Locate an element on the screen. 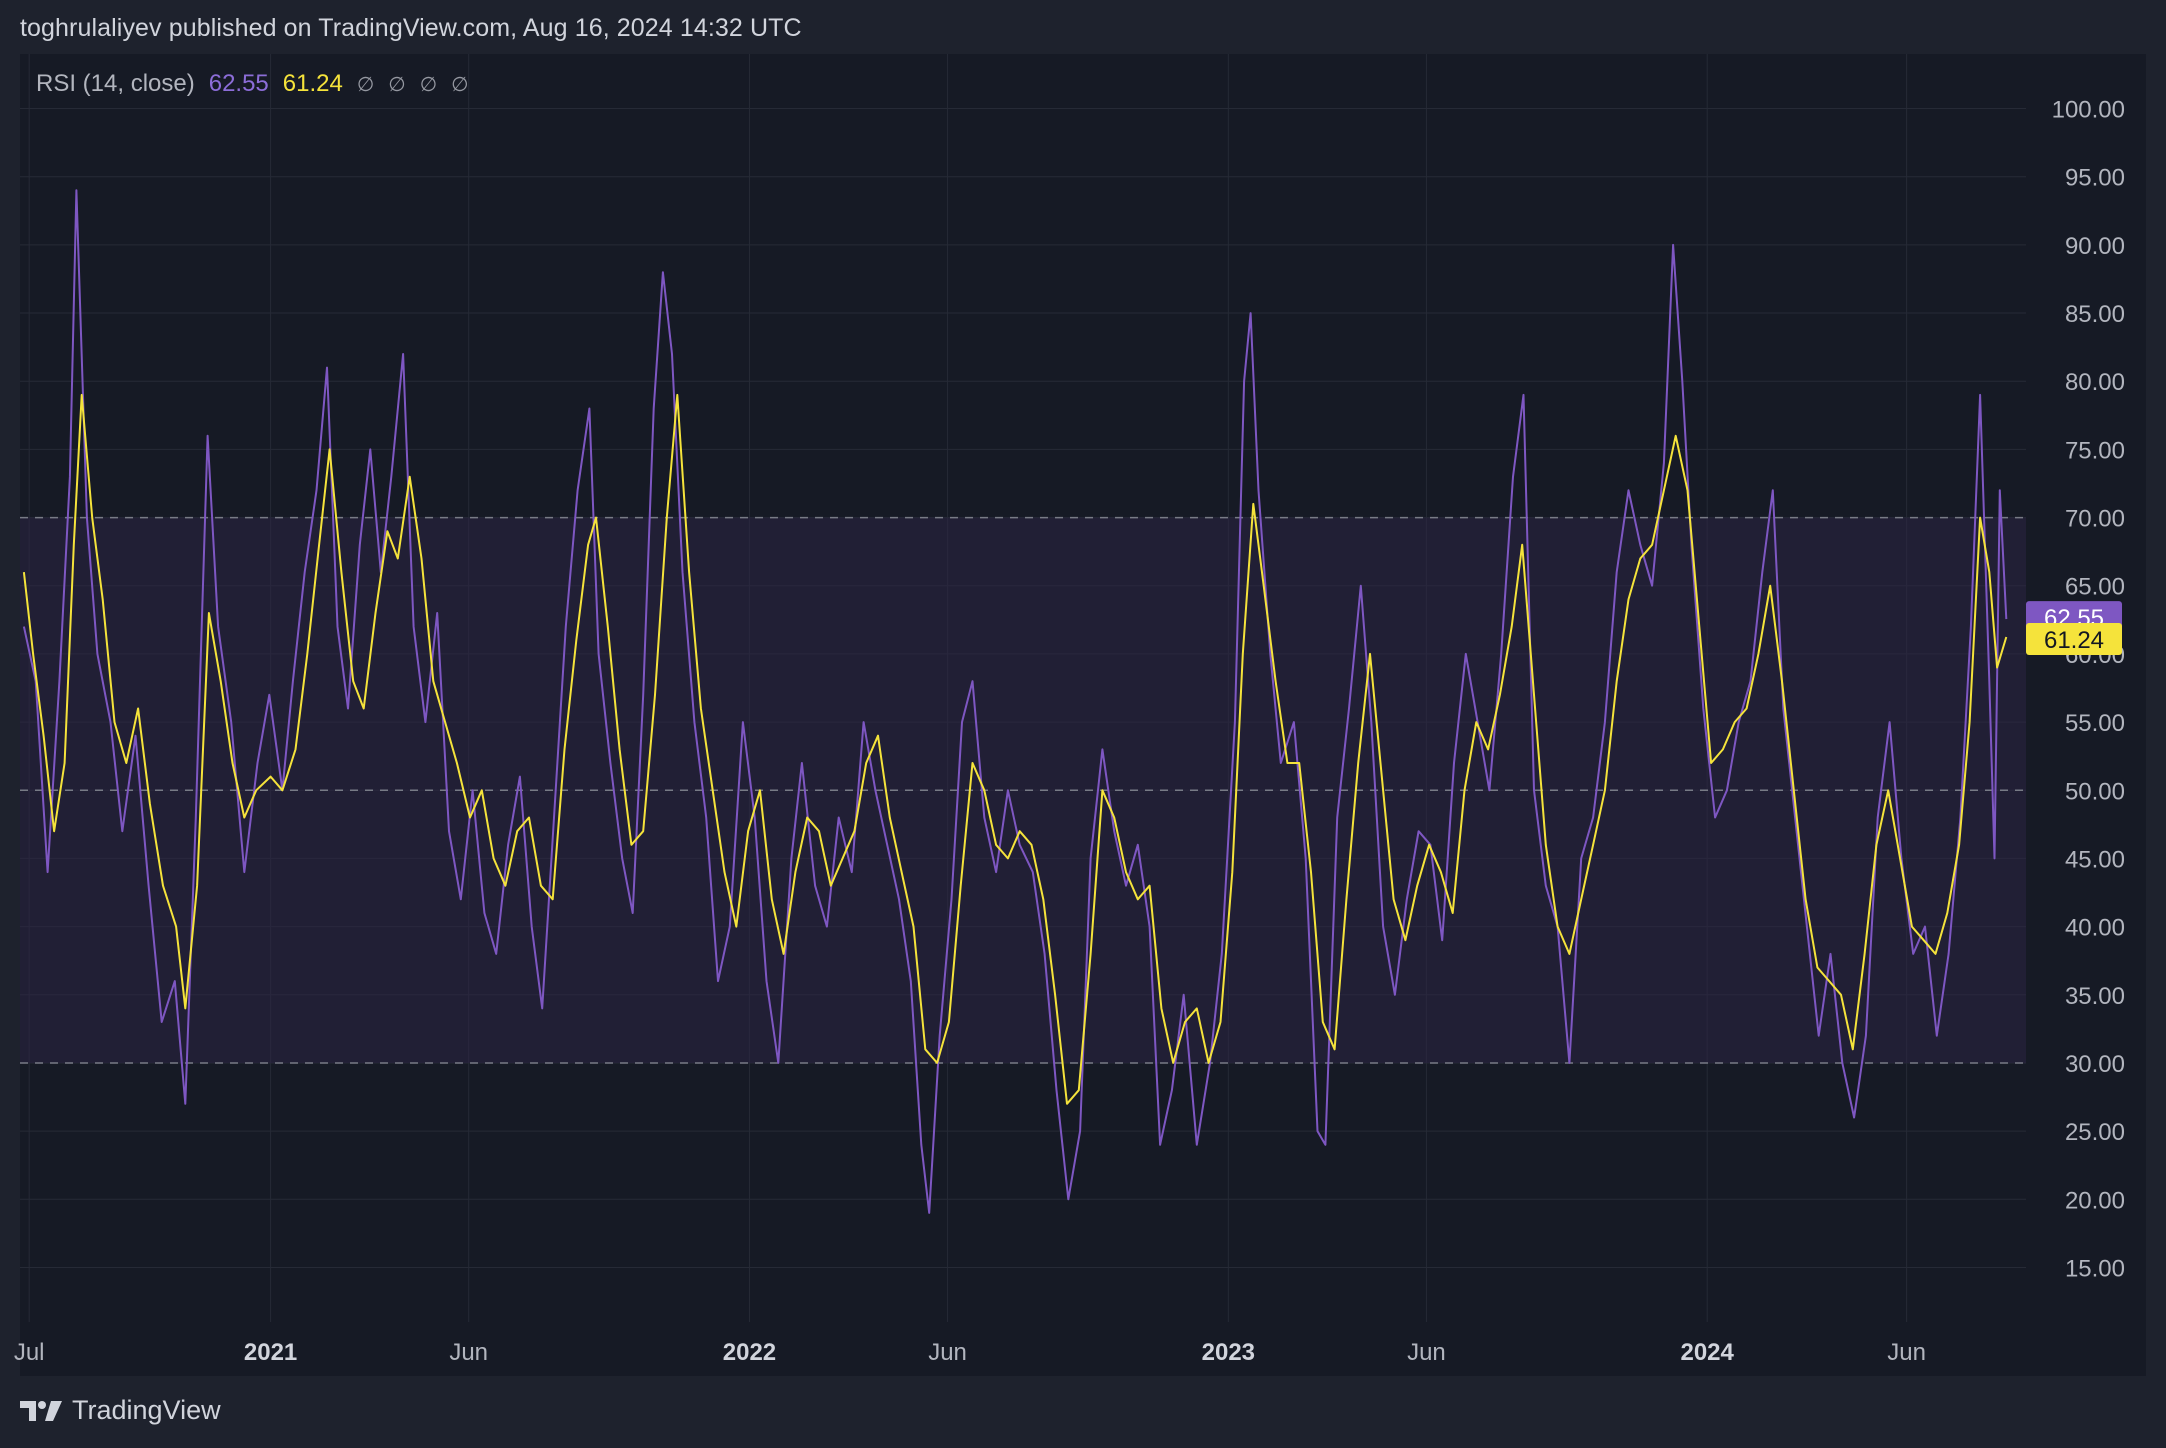 This screenshot has width=2166, height=1448. y-tick-label: 45.00 is located at coordinates (2095, 859).